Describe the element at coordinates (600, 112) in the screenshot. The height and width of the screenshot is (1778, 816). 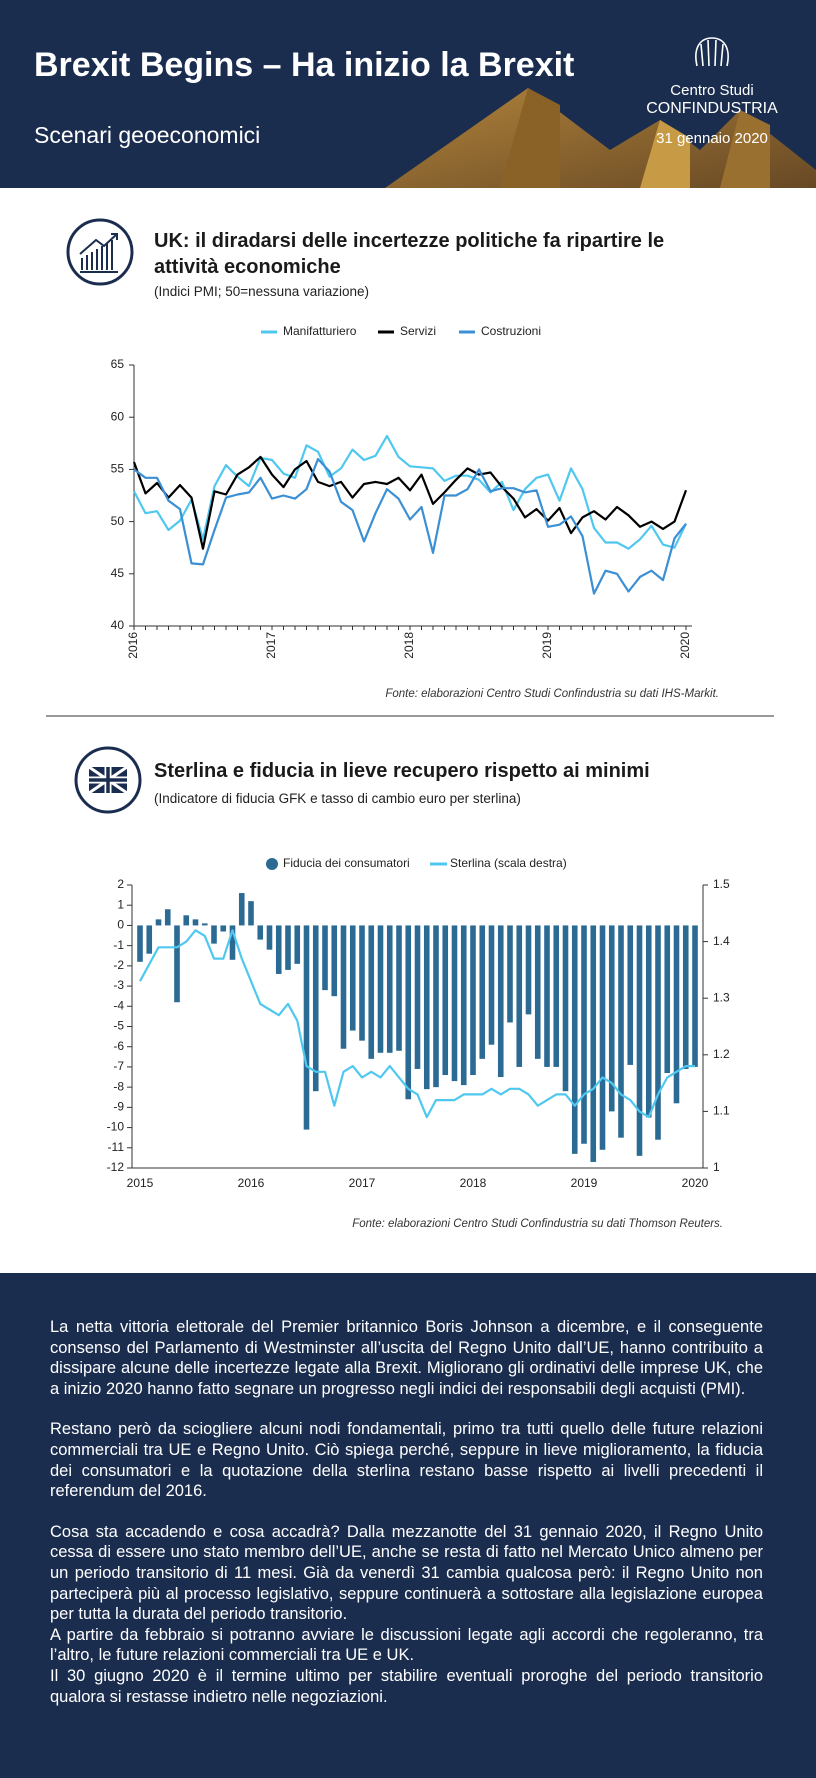
I see `header-decoration` at that location.